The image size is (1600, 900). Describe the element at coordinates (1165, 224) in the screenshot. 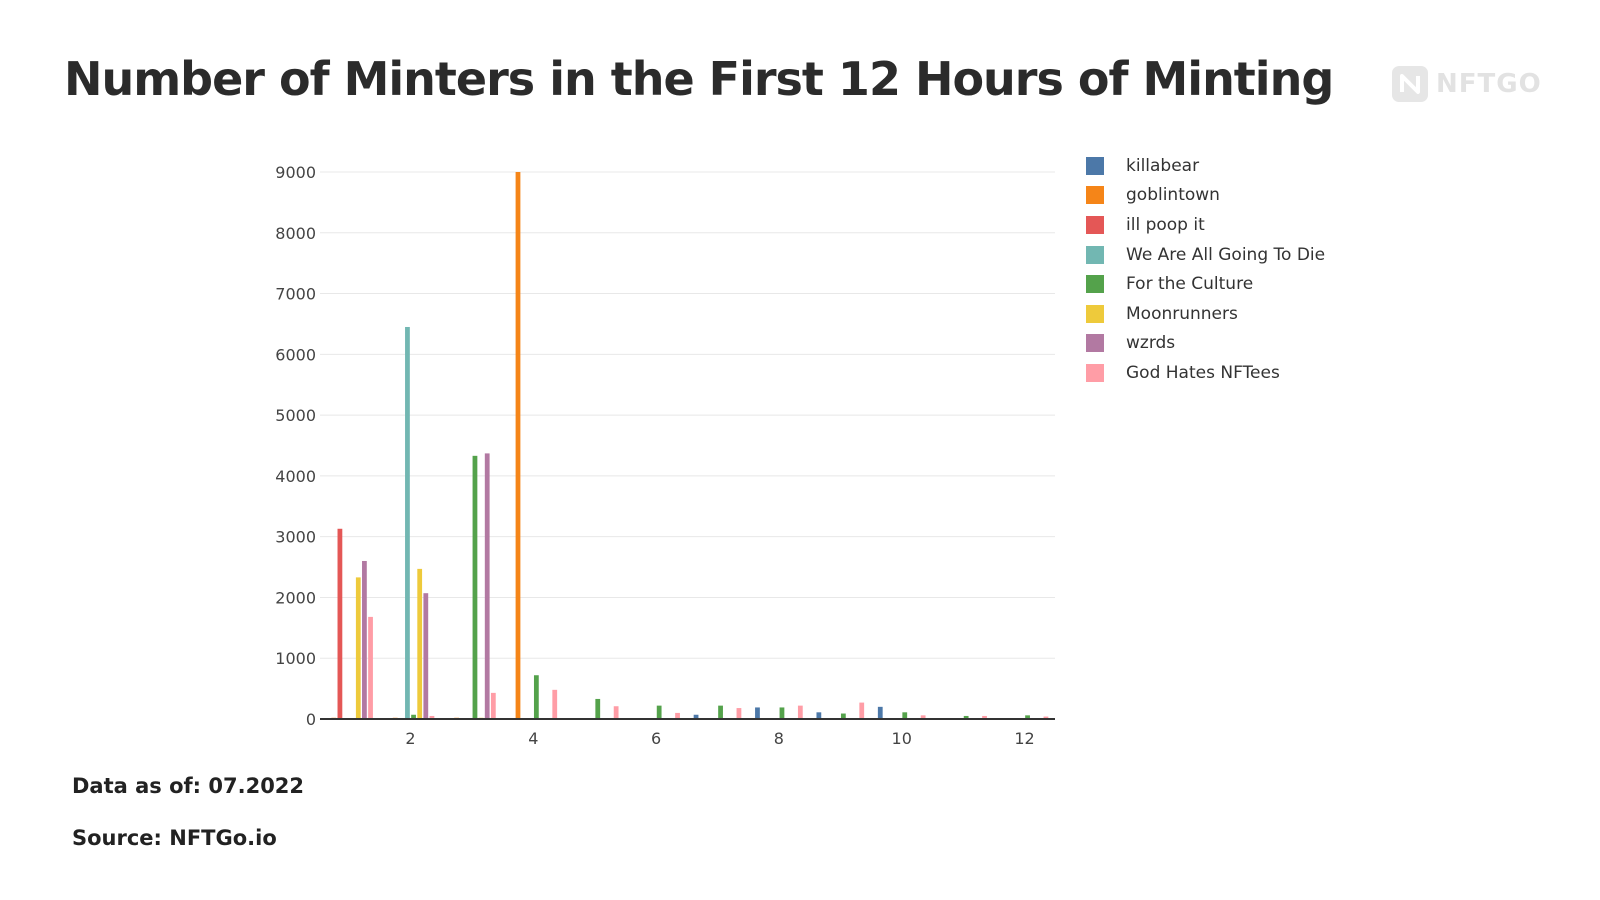

I see `legend-label: ill poop it` at that location.